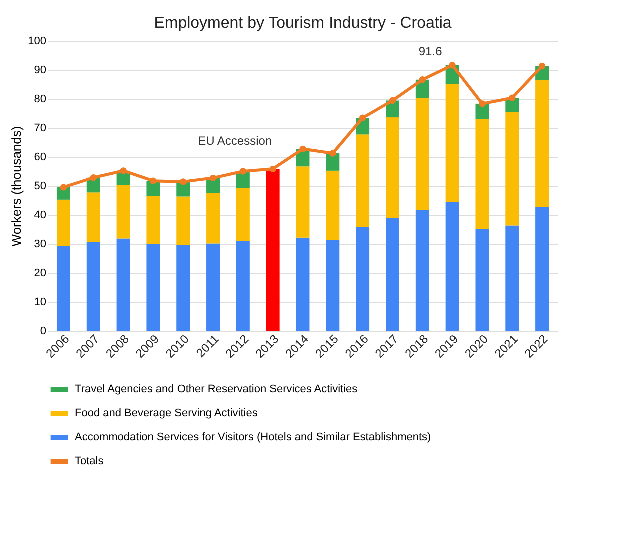  What do you see at coordinates (43, 332) in the screenshot?
I see `y-tick-label: 0` at bounding box center [43, 332].